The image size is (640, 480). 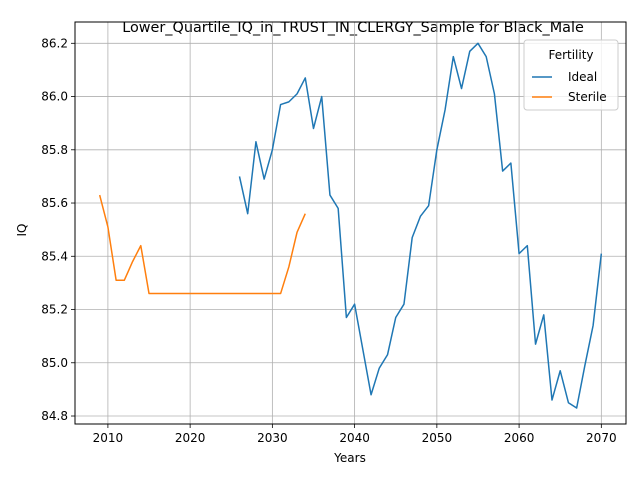 I want to click on y-tick-label: 85.0, so click(x=54, y=363).